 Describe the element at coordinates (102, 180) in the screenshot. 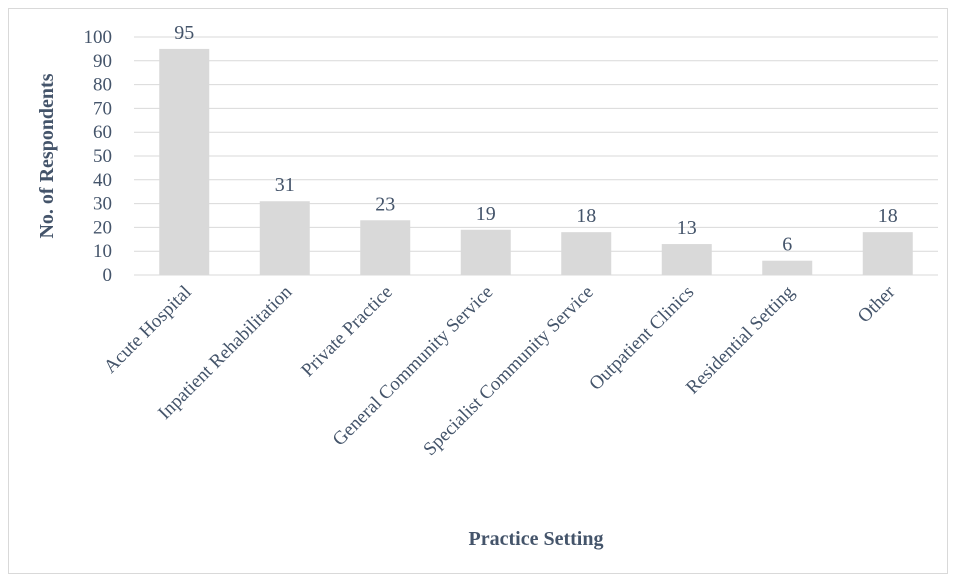

I see `y-tick-label: 40` at that location.